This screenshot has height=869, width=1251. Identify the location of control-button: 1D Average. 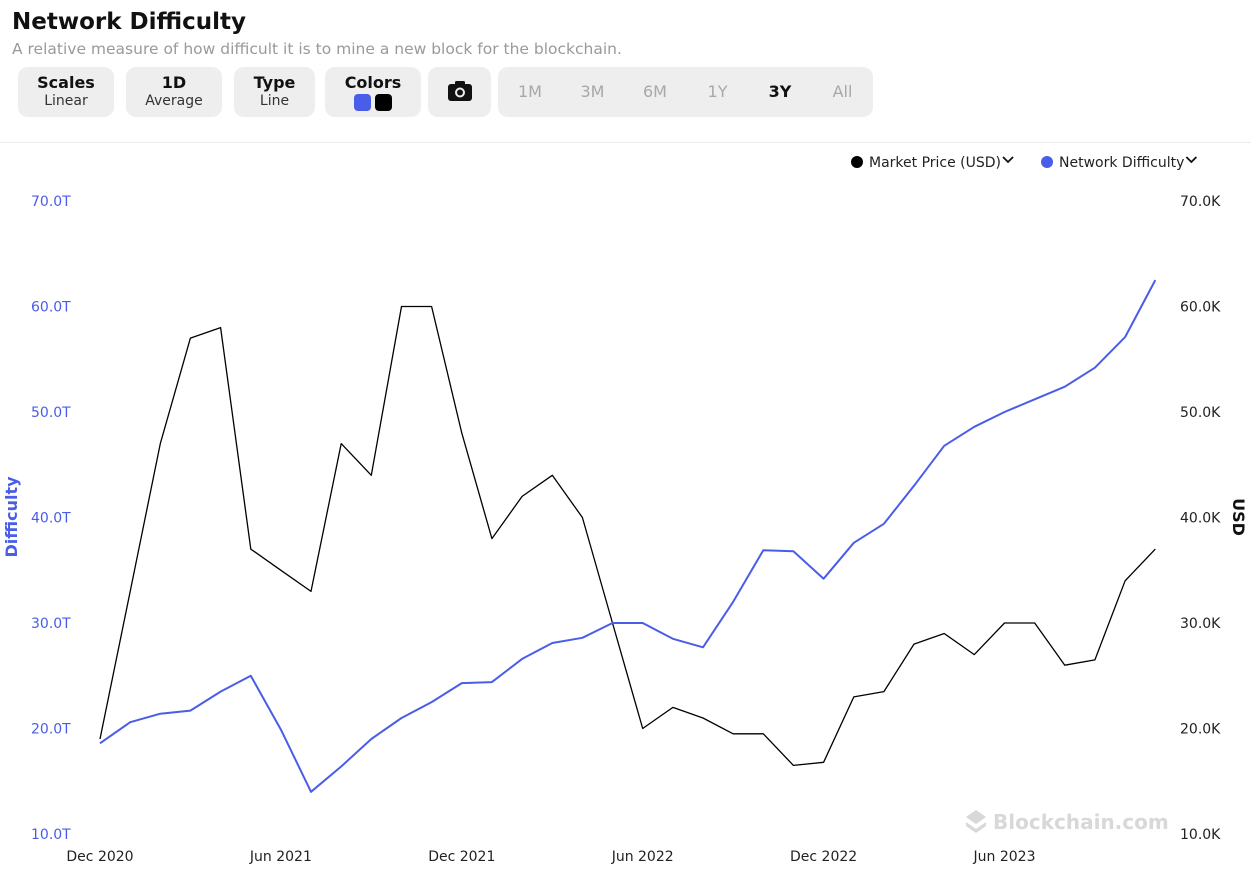
(174, 92).